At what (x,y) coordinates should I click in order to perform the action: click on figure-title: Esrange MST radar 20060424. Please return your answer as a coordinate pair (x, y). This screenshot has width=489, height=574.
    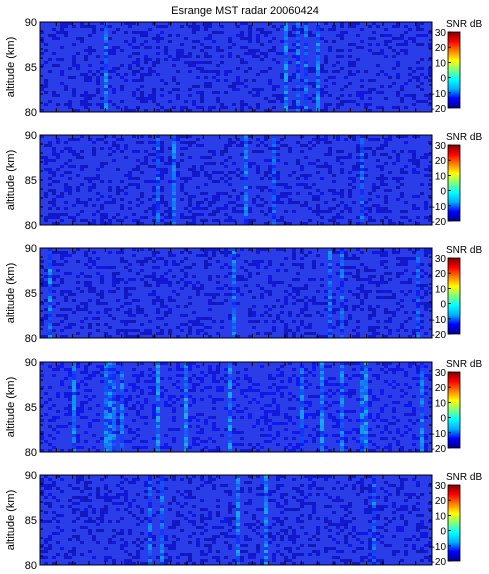
    Looking at the image, I should click on (245, 11).